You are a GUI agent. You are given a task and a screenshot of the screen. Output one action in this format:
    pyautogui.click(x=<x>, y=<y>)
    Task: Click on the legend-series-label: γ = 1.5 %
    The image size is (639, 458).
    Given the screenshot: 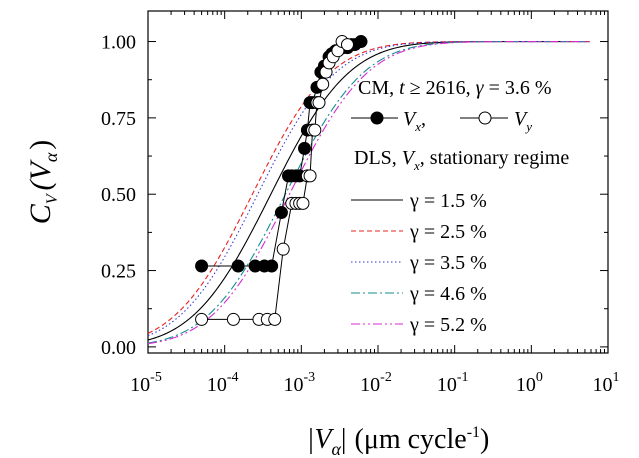 What is the action you would take?
    pyautogui.click(x=448, y=201)
    